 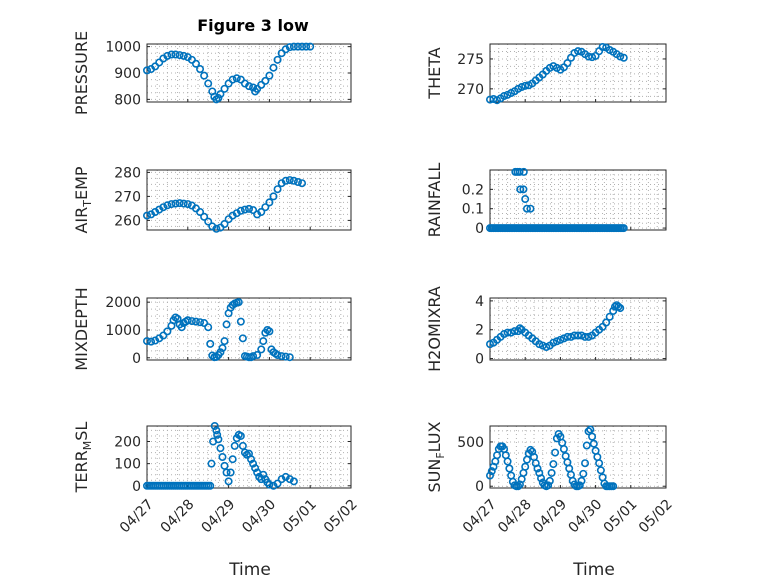 I want to click on y-tick-label: 100, so click(x=127, y=465).